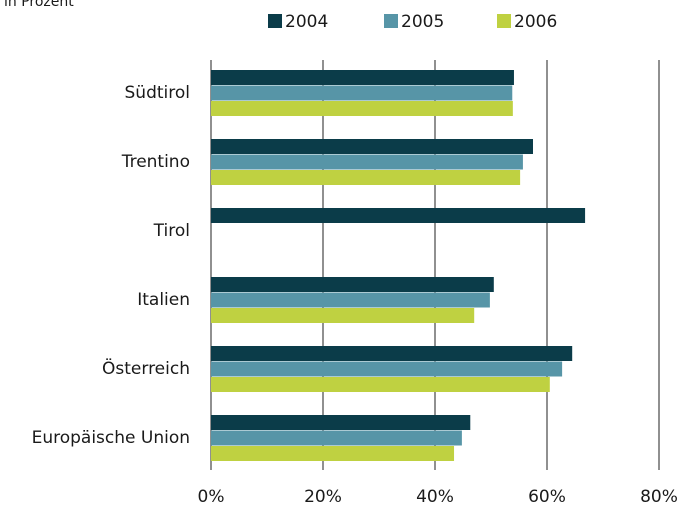 Image resolution: width=694 pixels, height=513 pixels. Describe the element at coordinates (422, 22) in the screenshot. I see `legend-label: 2005` at that location.